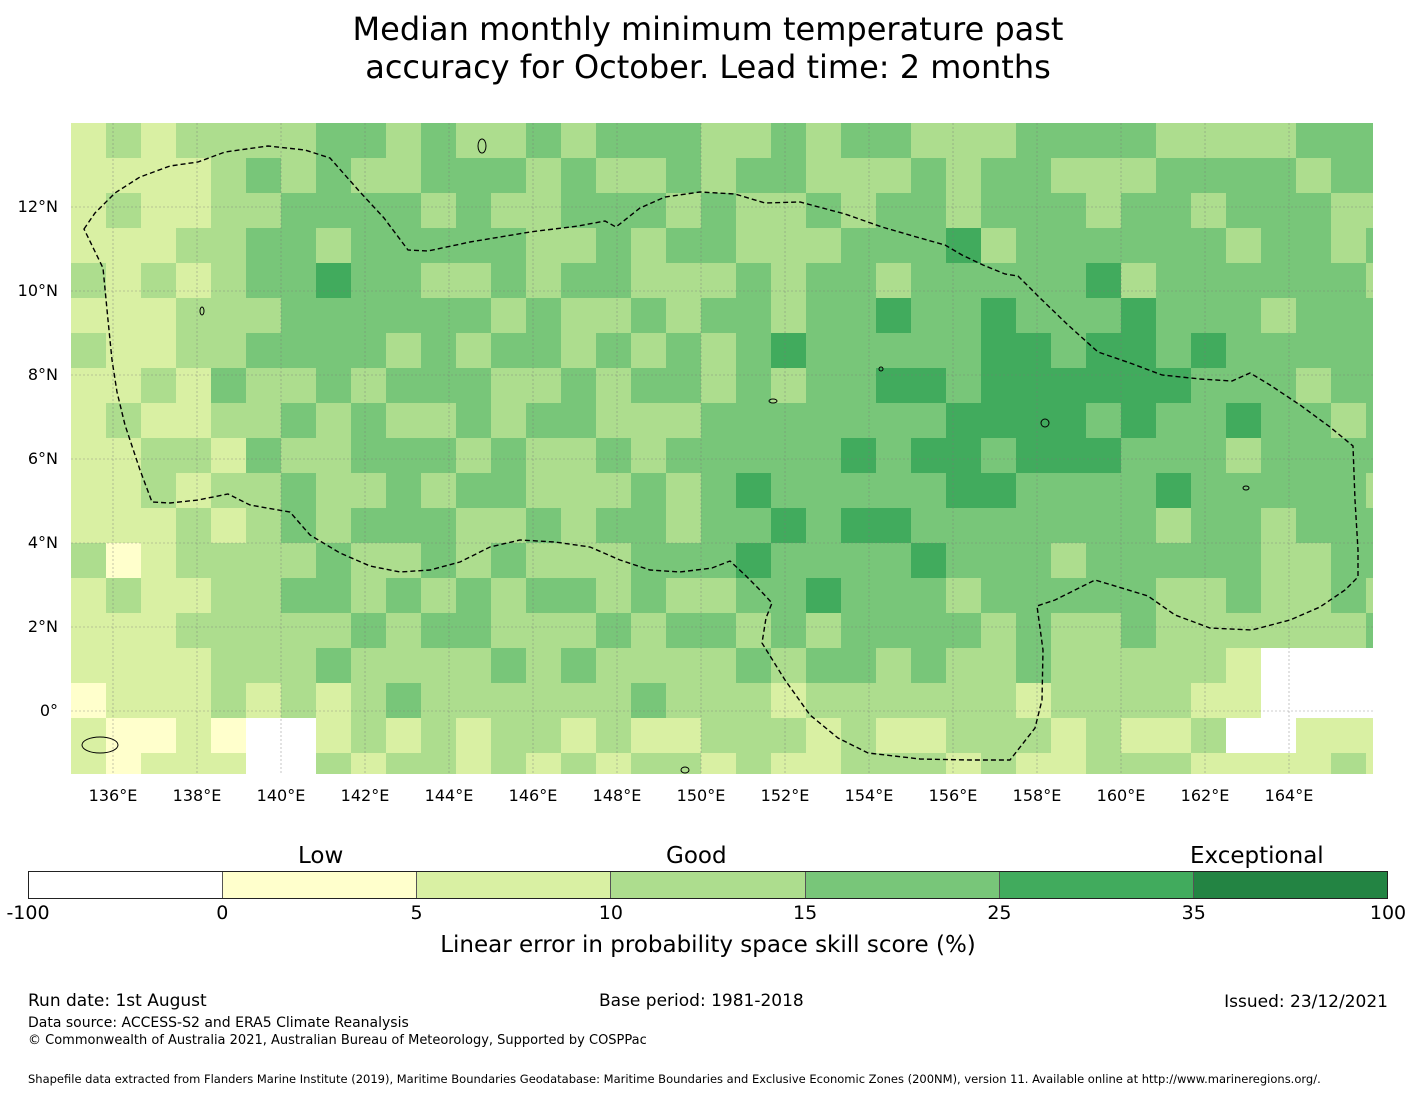  Describe the element at coordinates (1205, 795) in the screenshot. I see `longitude-tick-label: 162°E` at that location.